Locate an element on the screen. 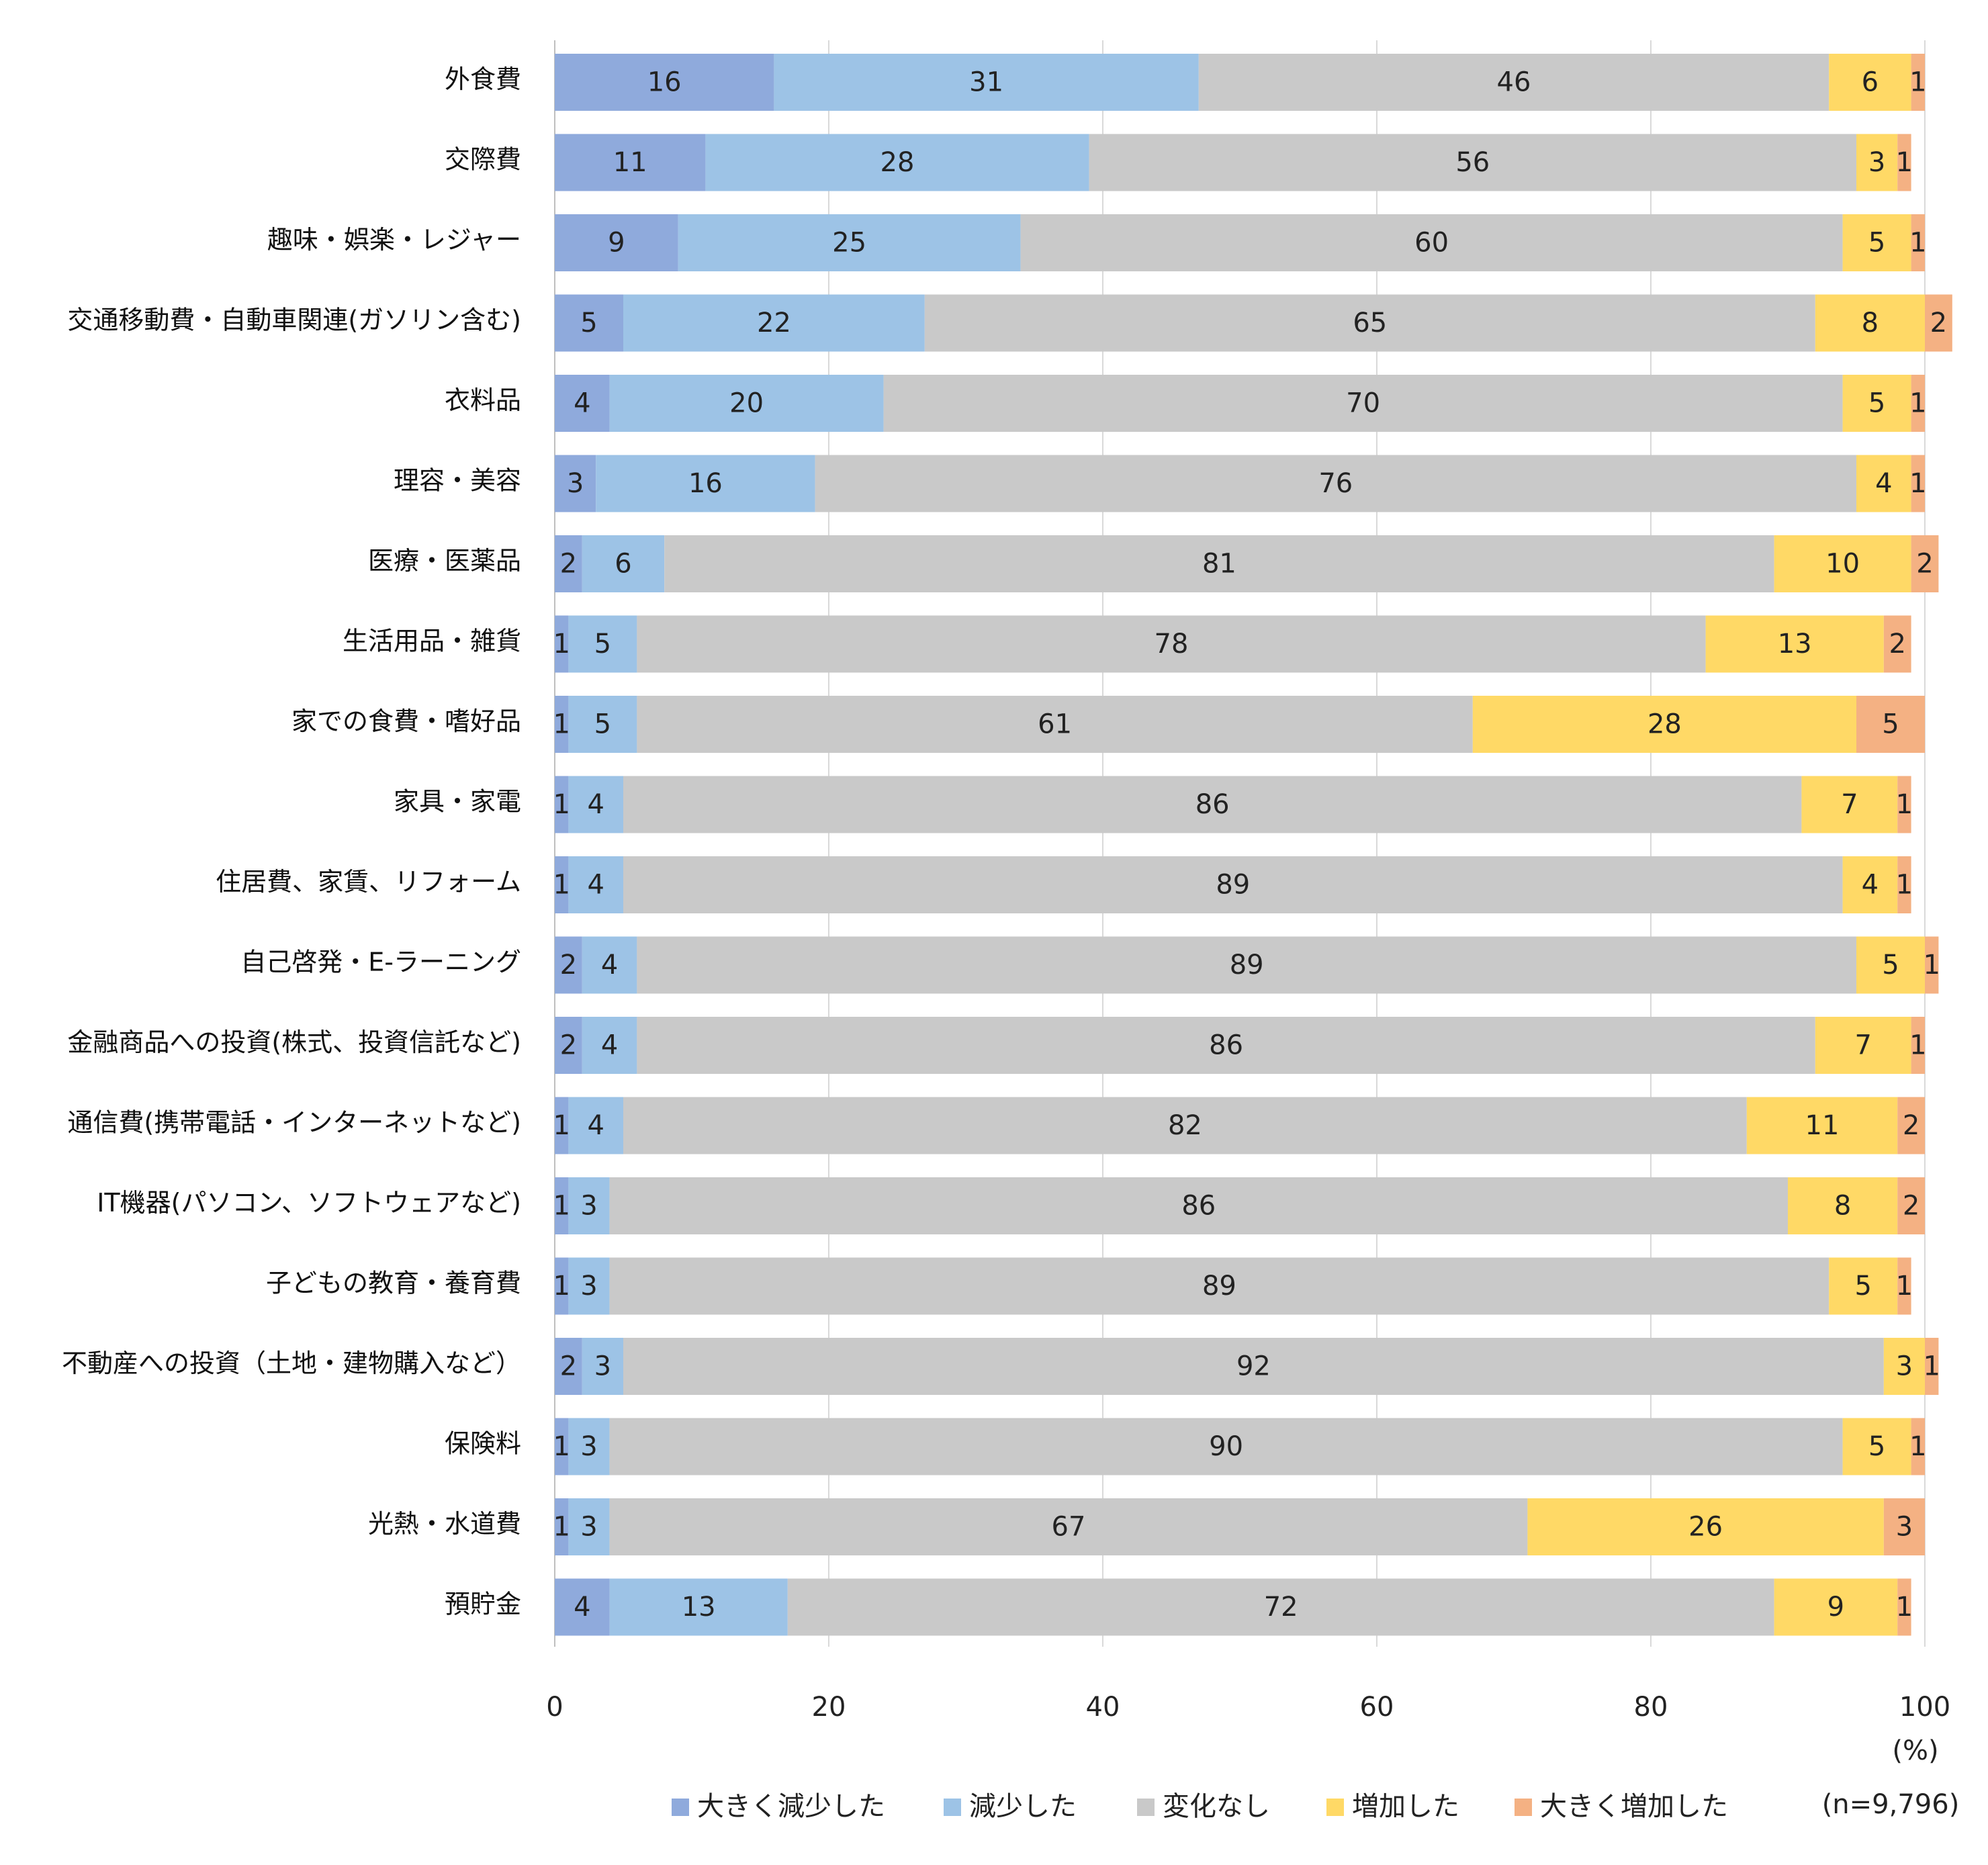  data-label: 5 is located at coordinates (1876, 1446).